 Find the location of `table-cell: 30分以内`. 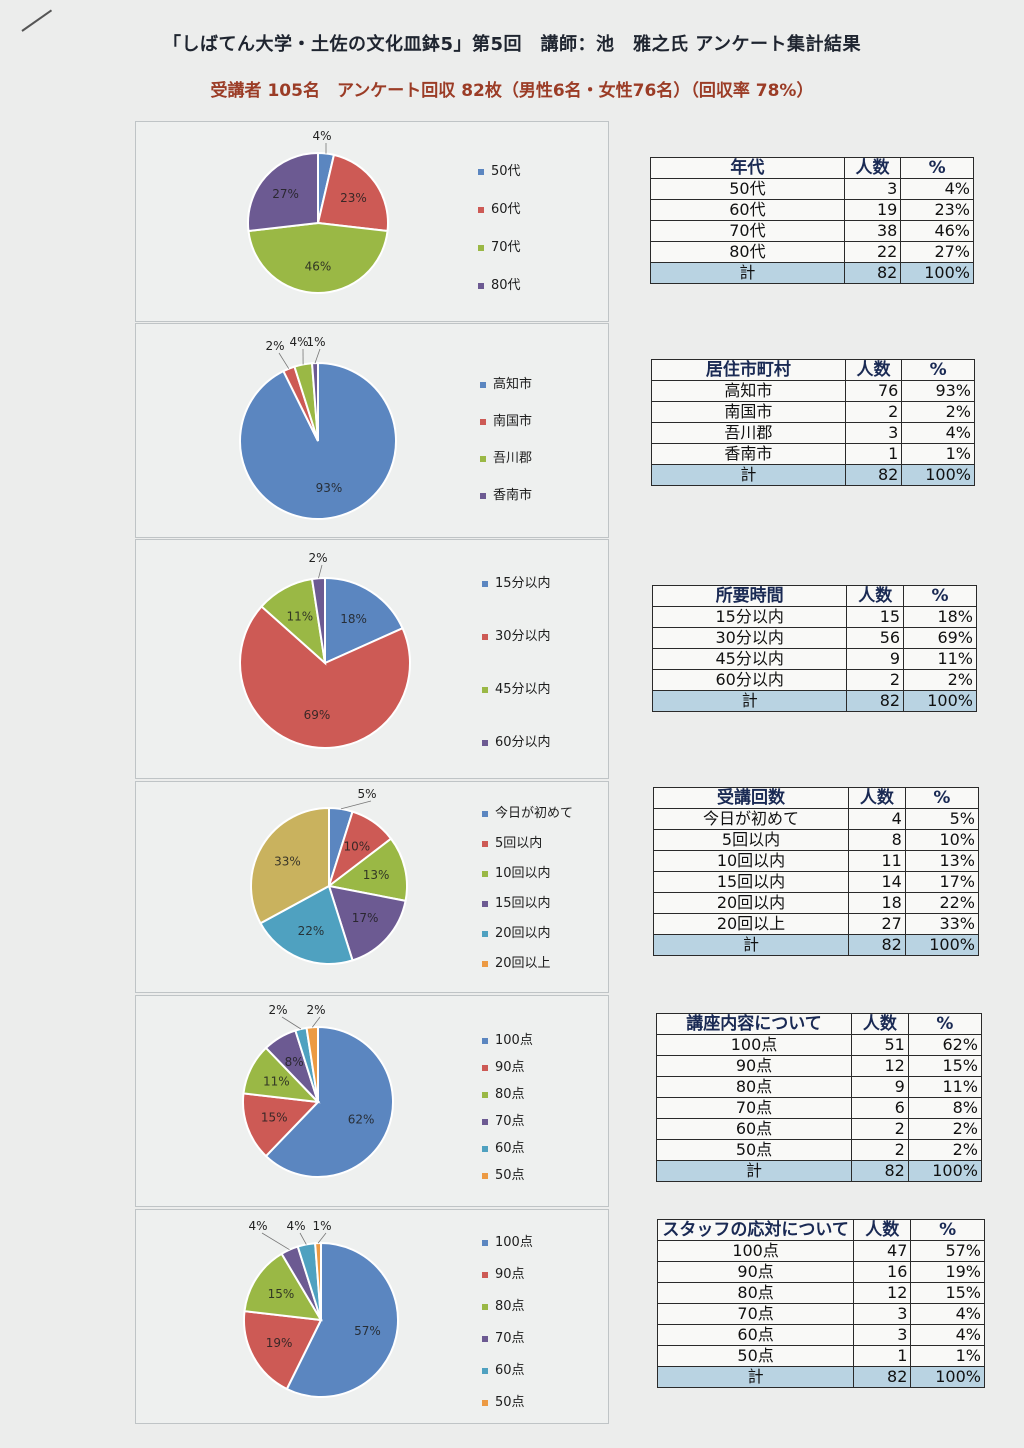

table-cell: 30分以内 is located at coordinates (749, 638).